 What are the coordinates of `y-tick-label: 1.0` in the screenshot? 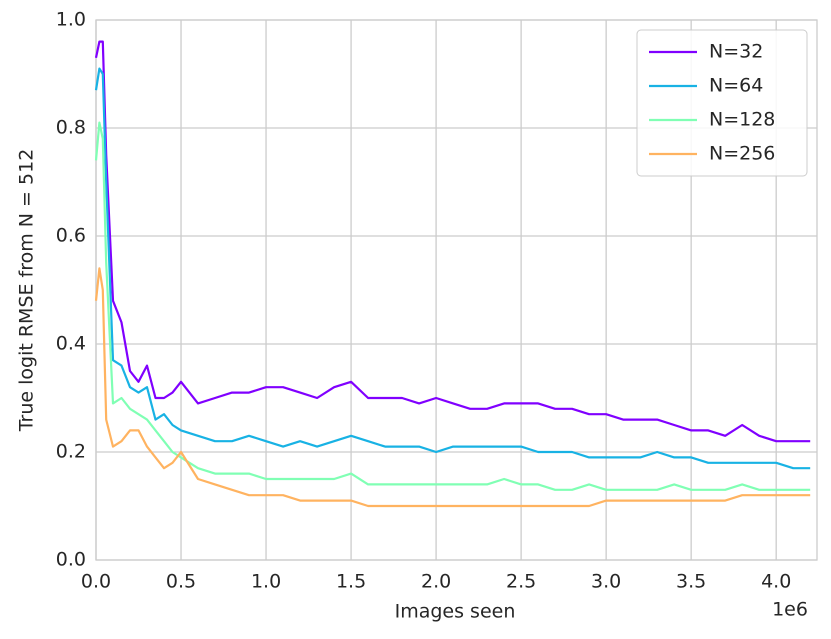 It's located at (71, 20).